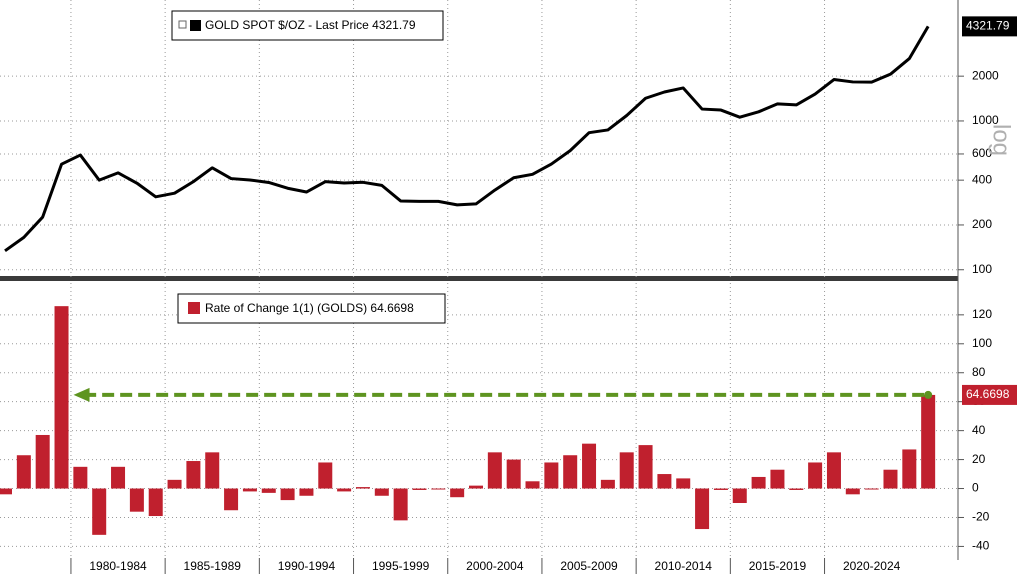 The image size is (1017, 574). I want to click on last-value-label: 64.6698, so click(988, 394).